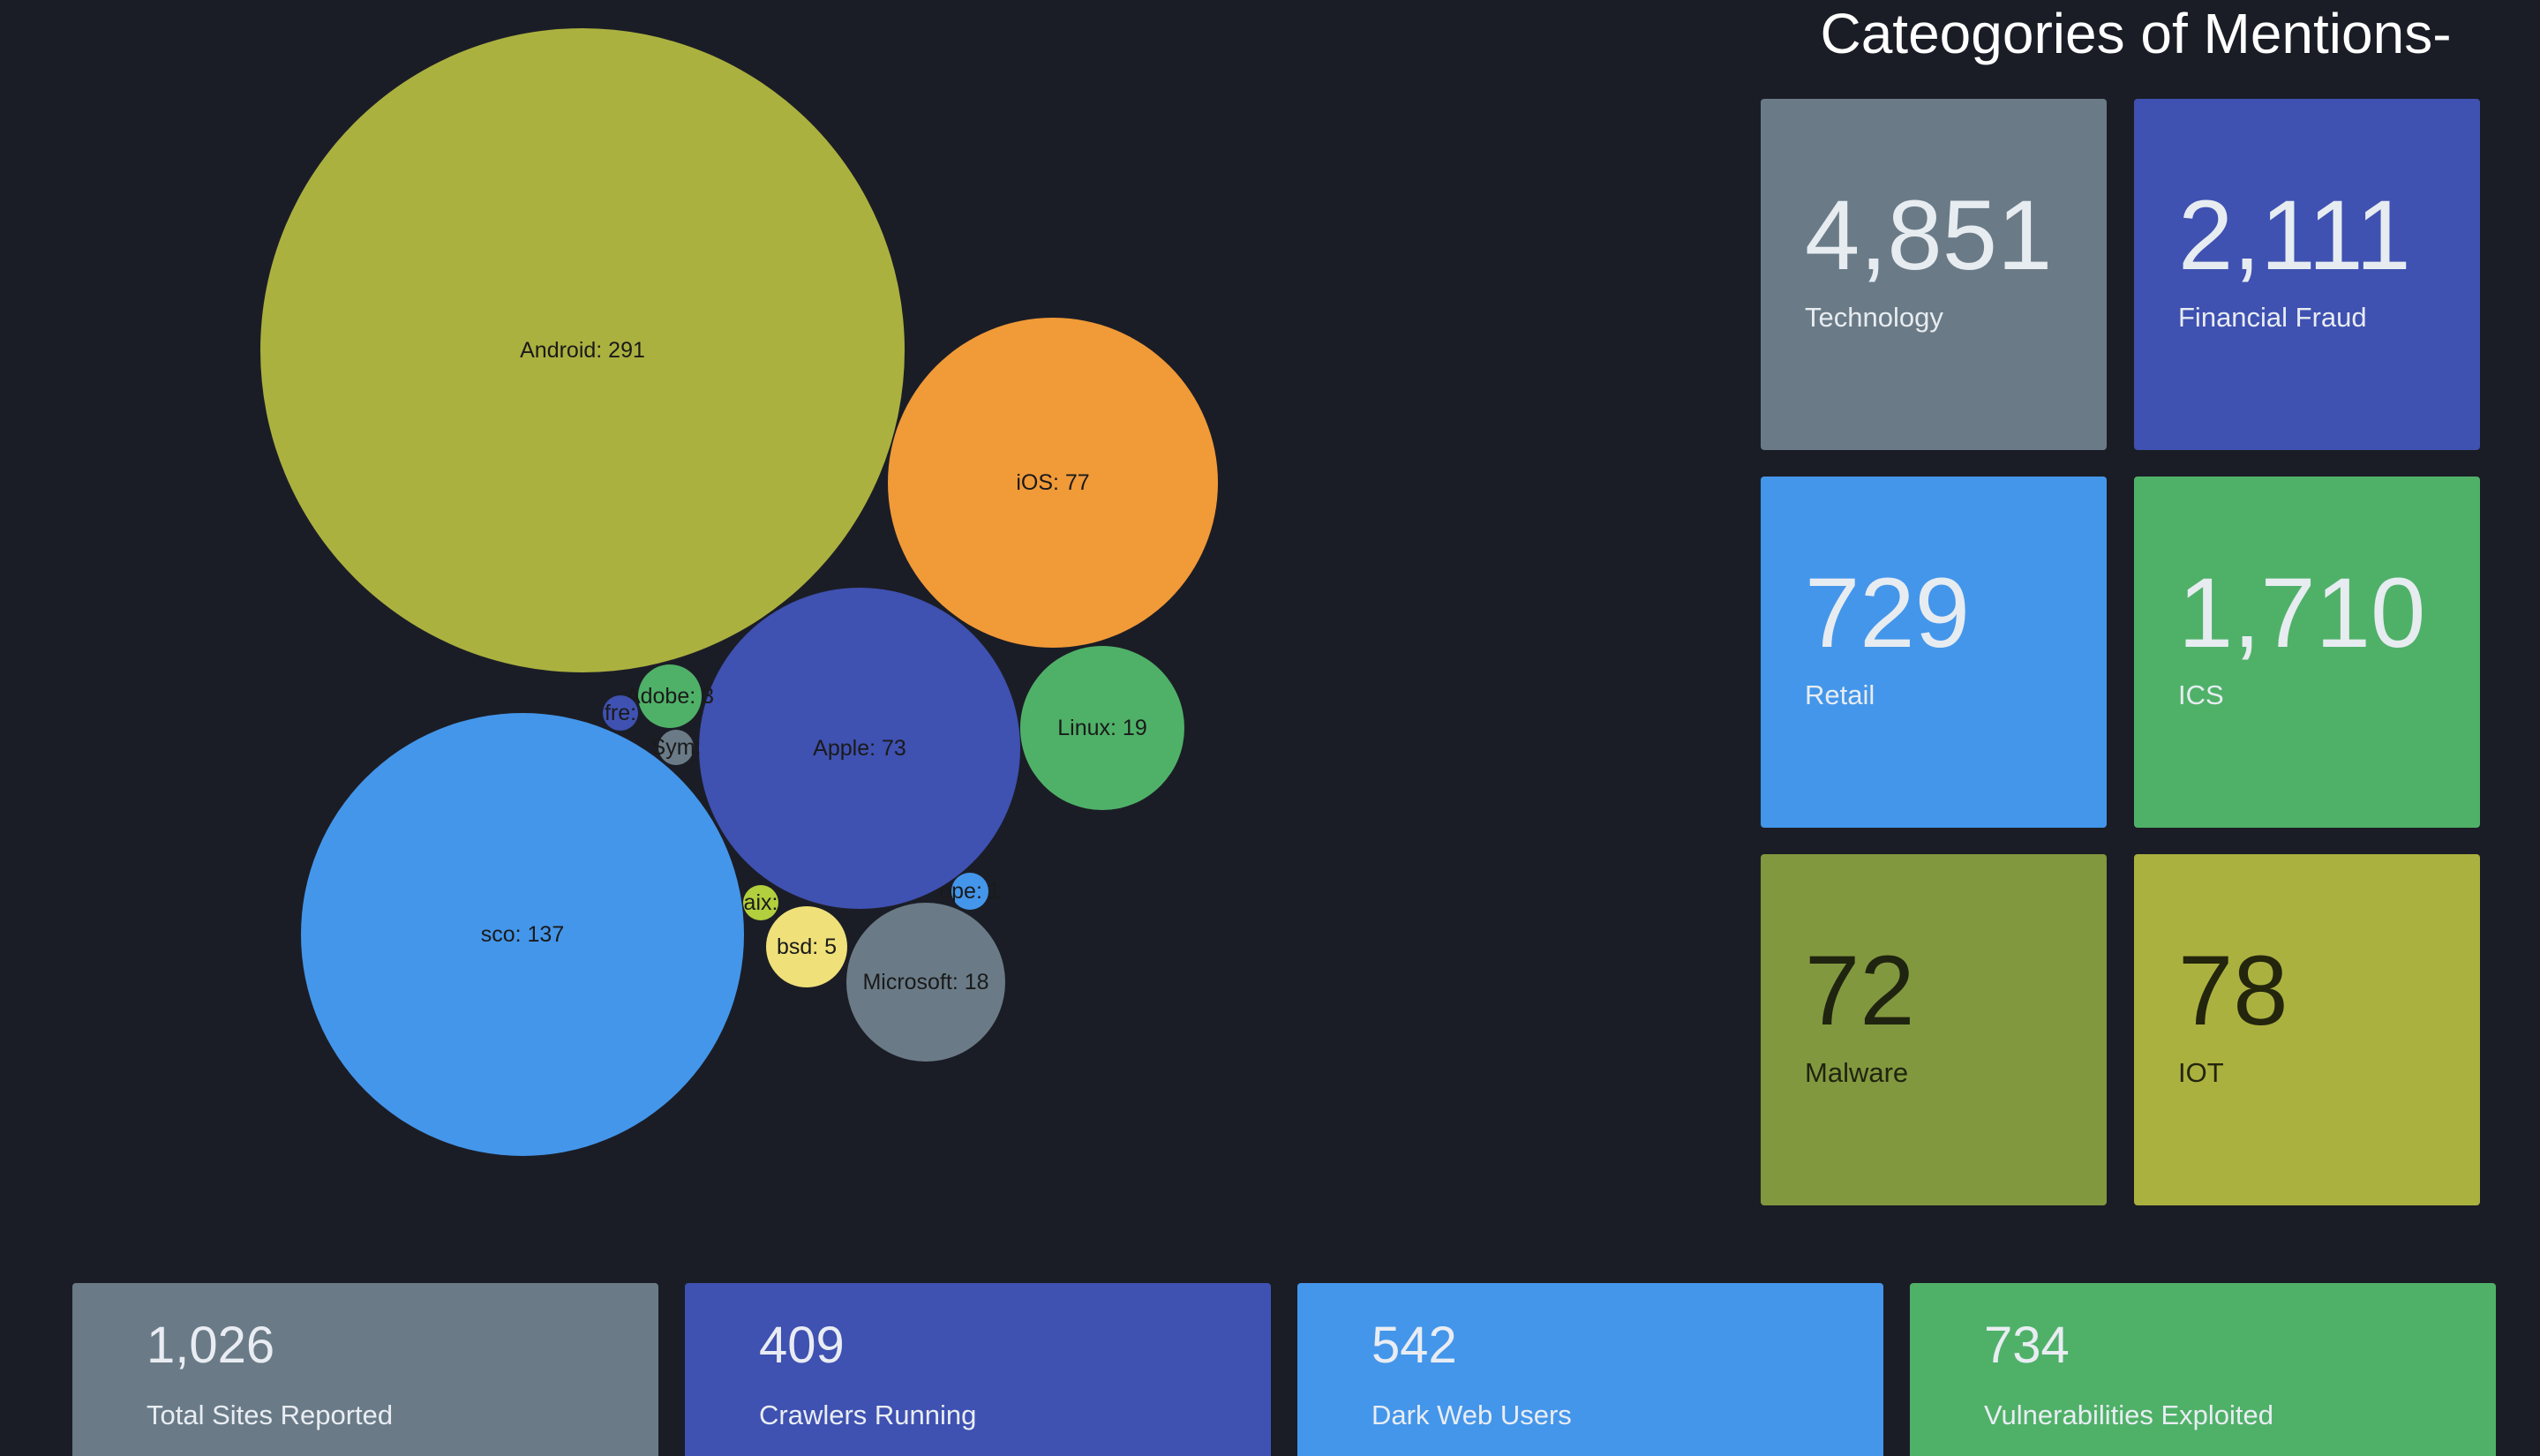  I want to click on bubble-label: Android: 291, so click(582, 350).